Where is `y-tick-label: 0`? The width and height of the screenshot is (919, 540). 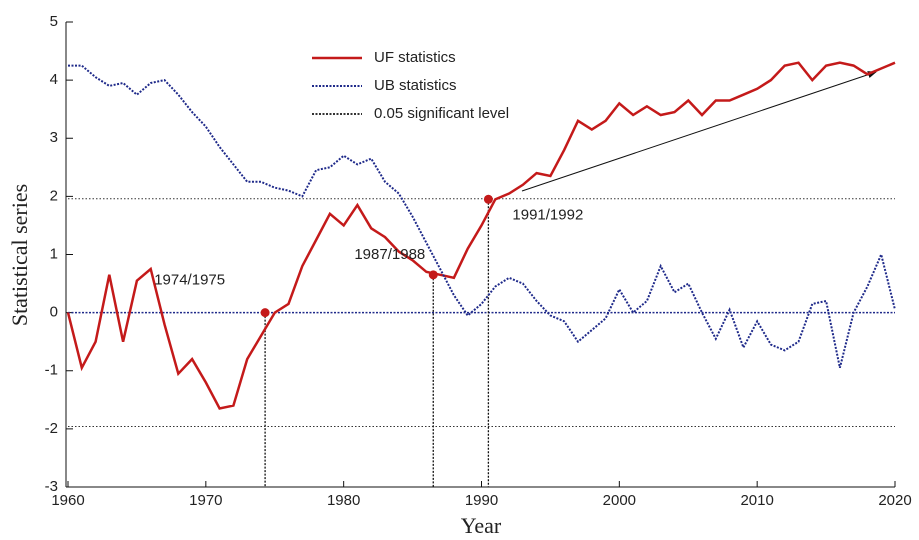
y-tick-label: 0 is located at coordinates (54, 312).